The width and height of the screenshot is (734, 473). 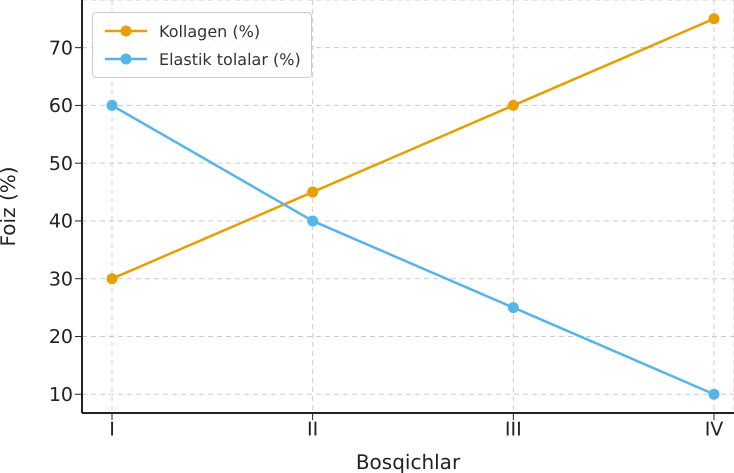 I want to click on y-tick-label: 70, so click(x=60, y=48).